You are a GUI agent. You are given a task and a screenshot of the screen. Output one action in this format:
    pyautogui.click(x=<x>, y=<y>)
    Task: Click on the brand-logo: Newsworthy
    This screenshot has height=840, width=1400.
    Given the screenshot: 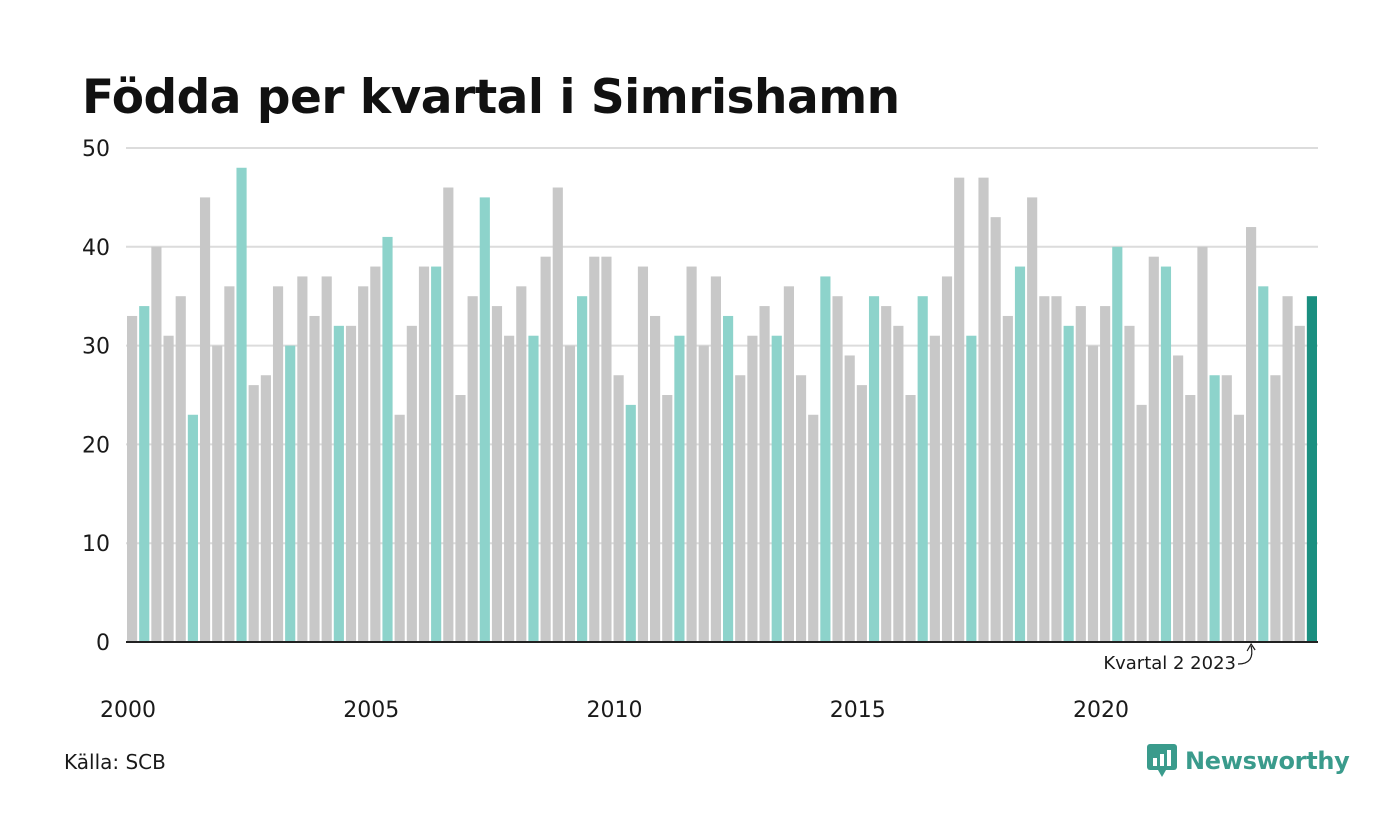 What is the action you would take?
    pyautogui.click(x=1248, y=761)
    